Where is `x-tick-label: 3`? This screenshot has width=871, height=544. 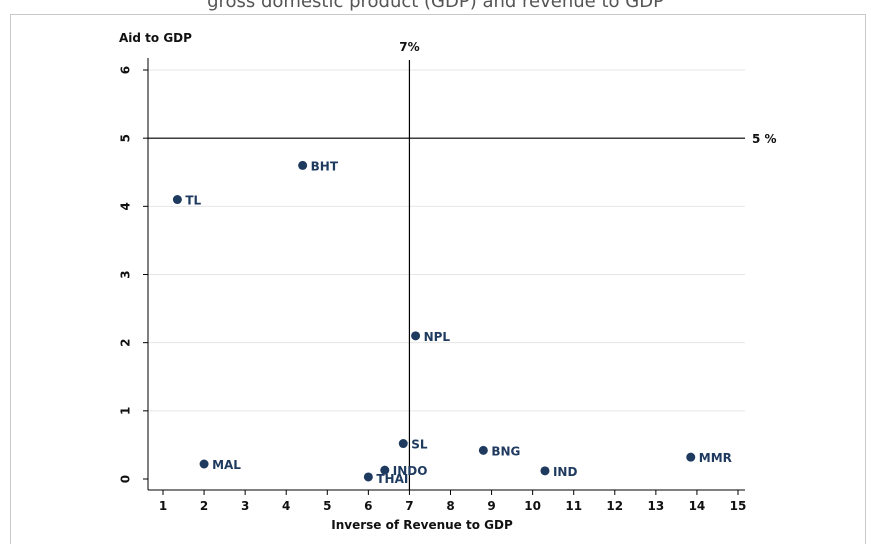
x-tick-label: 3 is located at coordinates (245, 506).